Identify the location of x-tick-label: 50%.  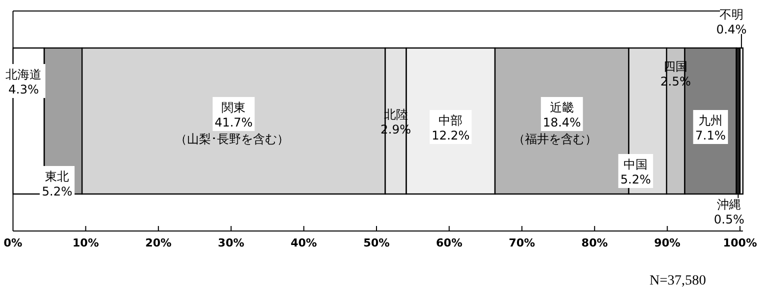
(376, 243).